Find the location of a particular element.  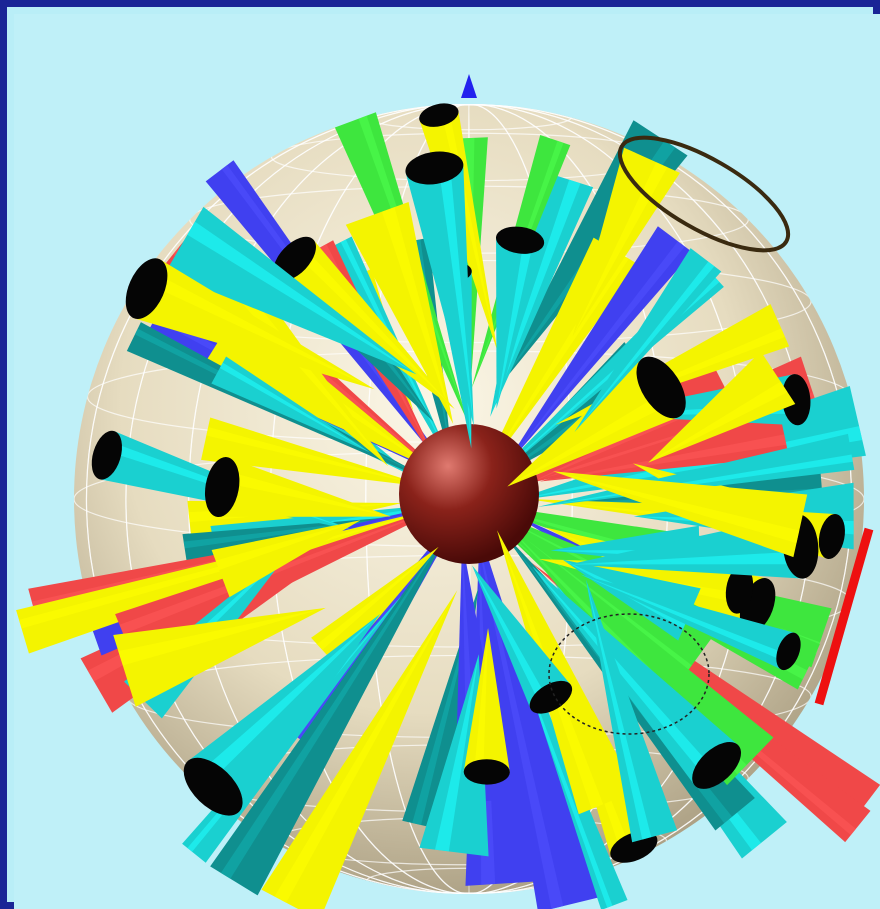

core-sphere is located at coordinates (469, 494).